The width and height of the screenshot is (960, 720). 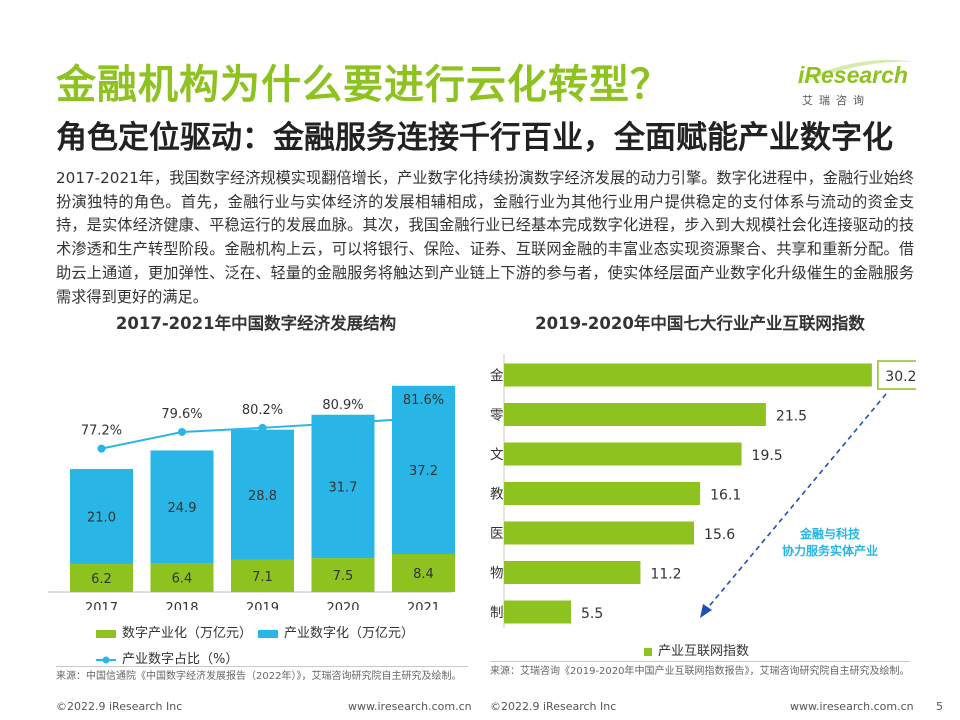 I want to click on legend-item-index: 产业互联网指数, so click(x=696, y=649).